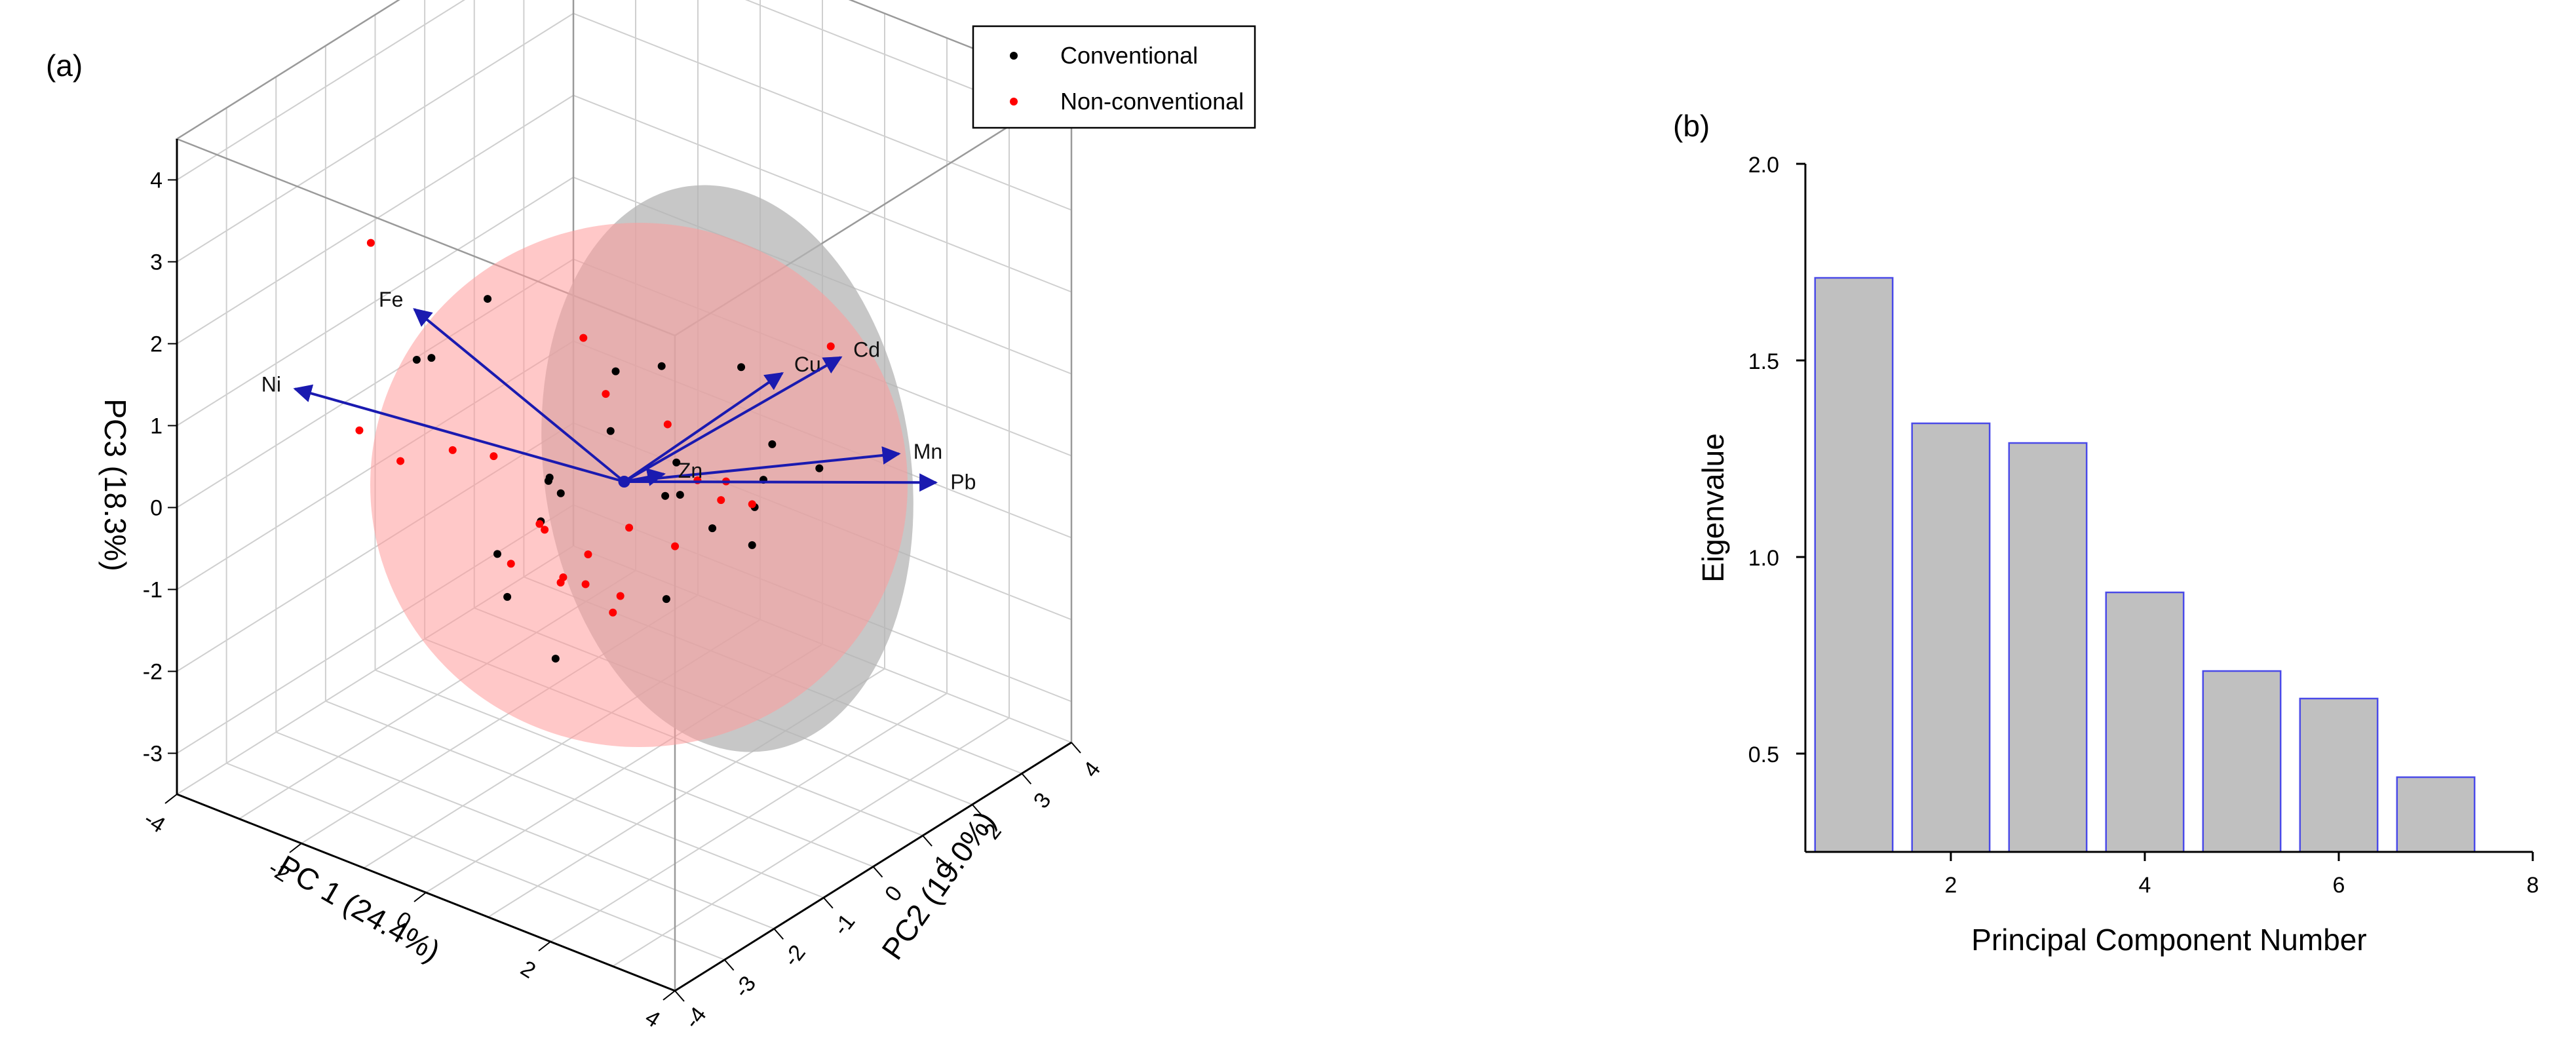  Describe the element at coordinates (1014, 102) in the screenshot. I see `legend-marker-non-conventional` at that location.